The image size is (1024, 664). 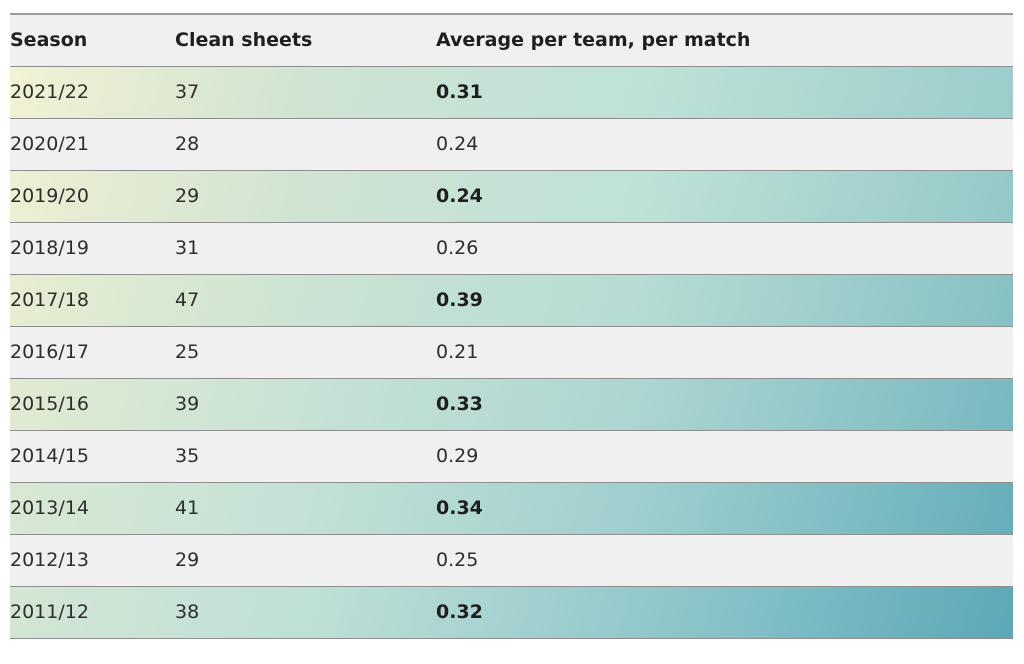 I want to click on season-cell: 2021/22, so click(x=92, y=92).